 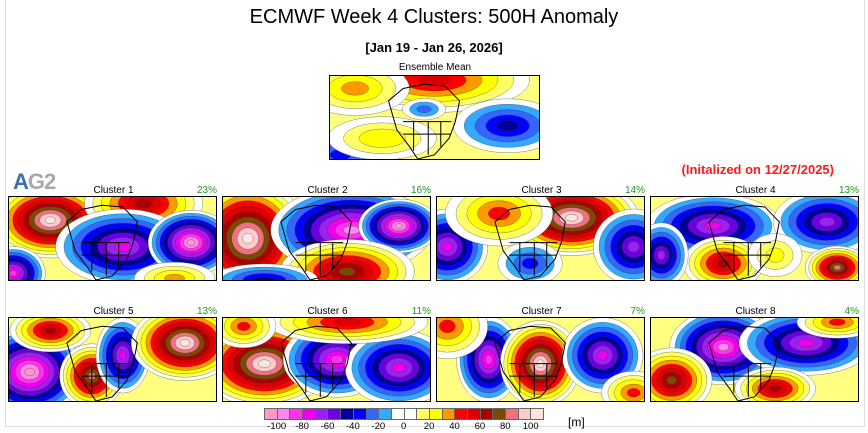 I want to click on colorbar-tick: -40, so click(x=353, y=426).